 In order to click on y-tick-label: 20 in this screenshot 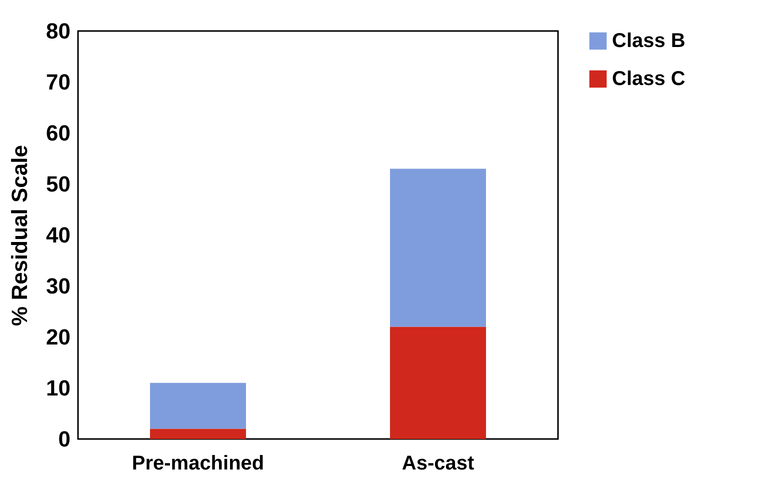, I will do `click(58, 337)`.